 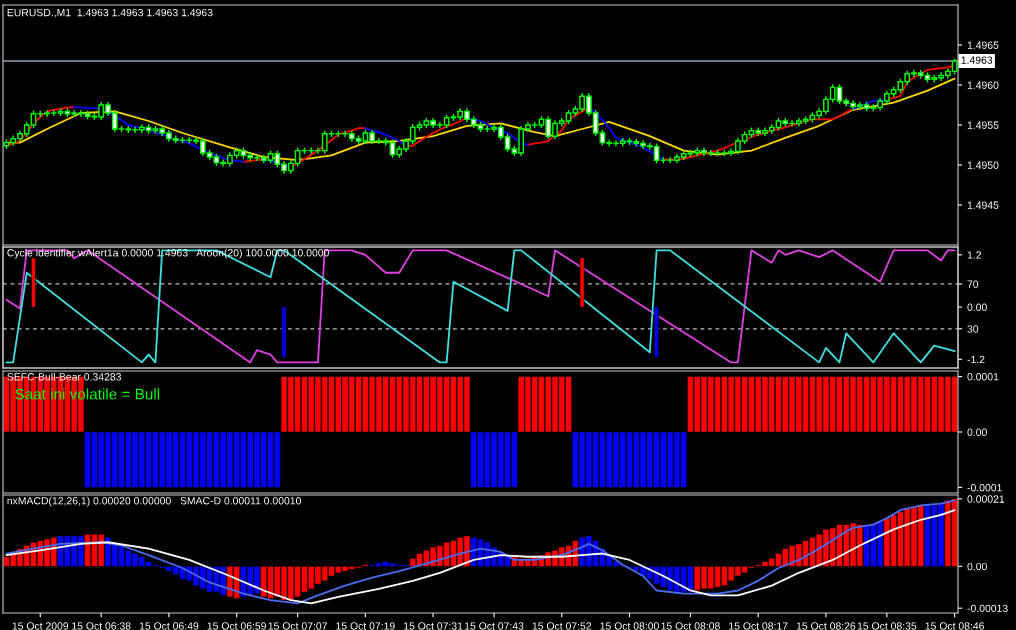 What do you see at coordinates (983, 377) in the screenshot?
I see `y-tick-label: 0.0001` at bounding box center [983, 377].